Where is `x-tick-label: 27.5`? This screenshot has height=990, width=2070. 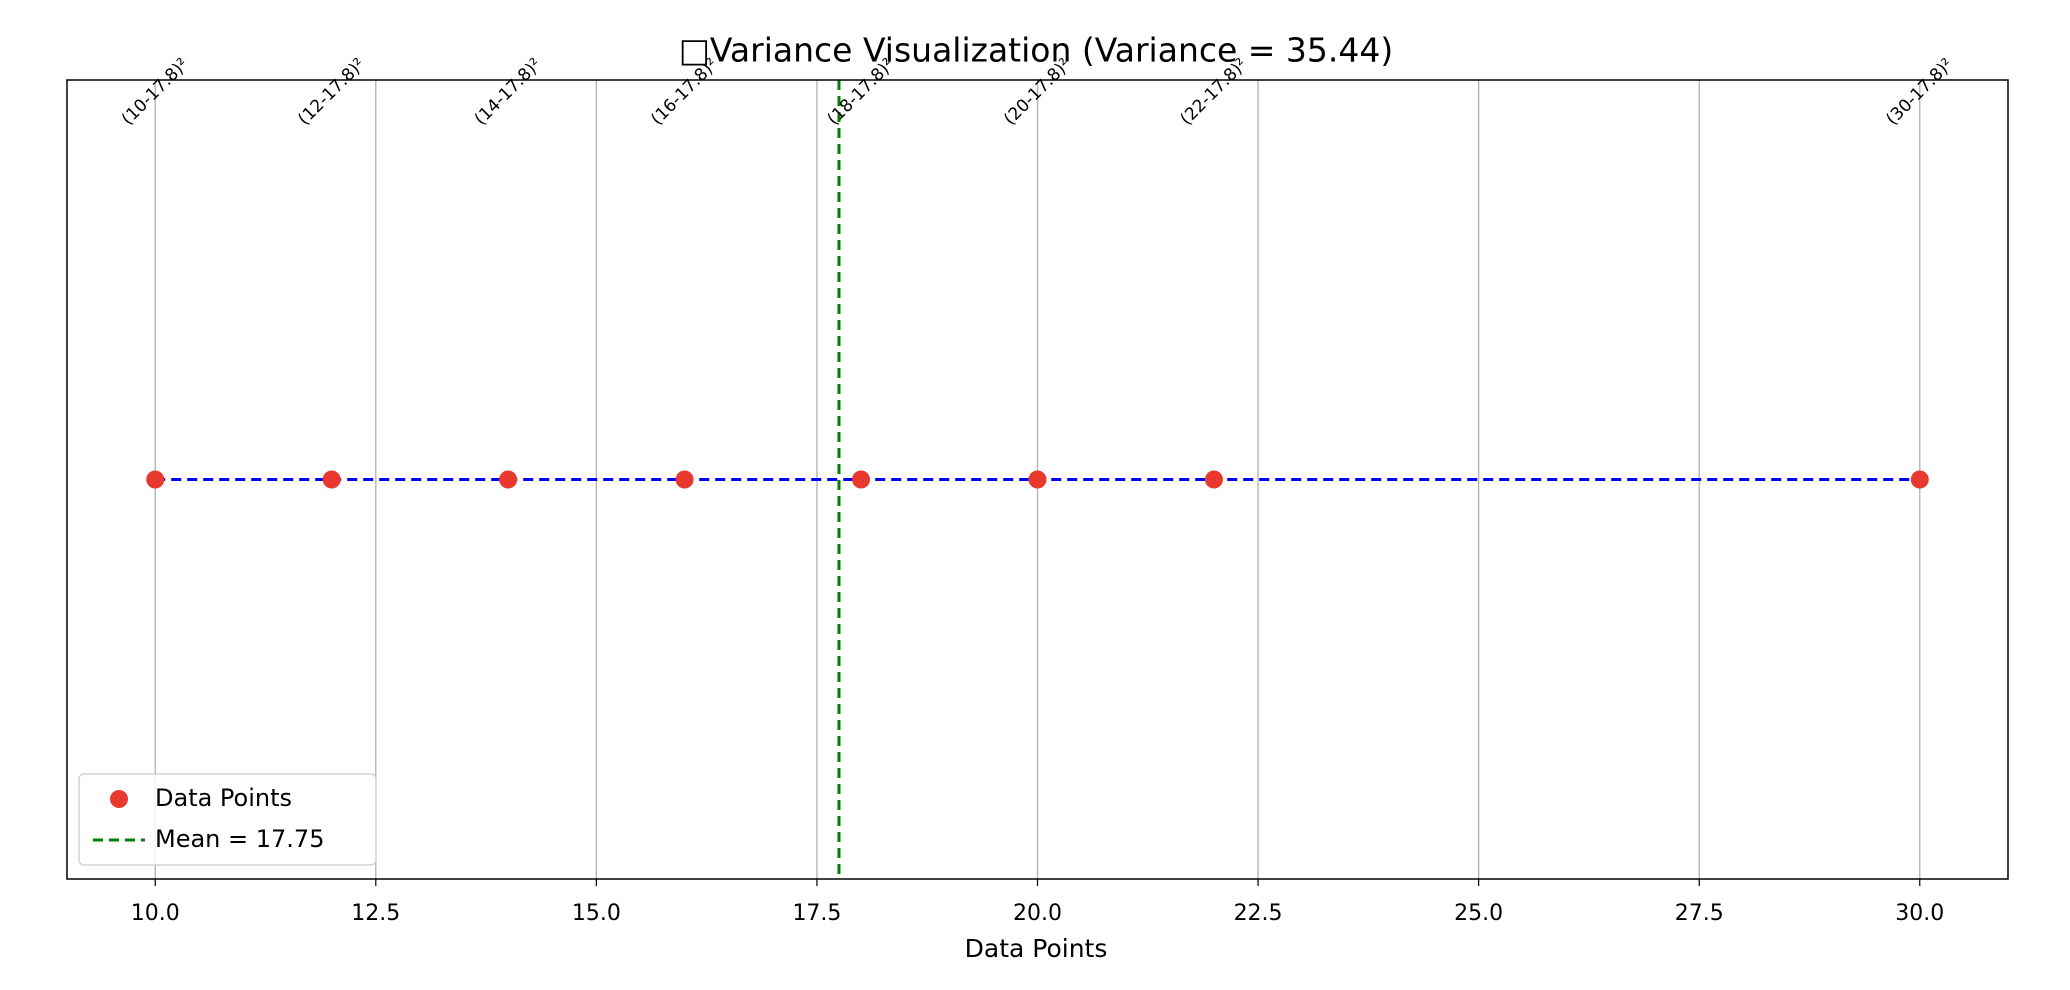
x-tick-label: 27.5 is located at coordinates (1699, 913).